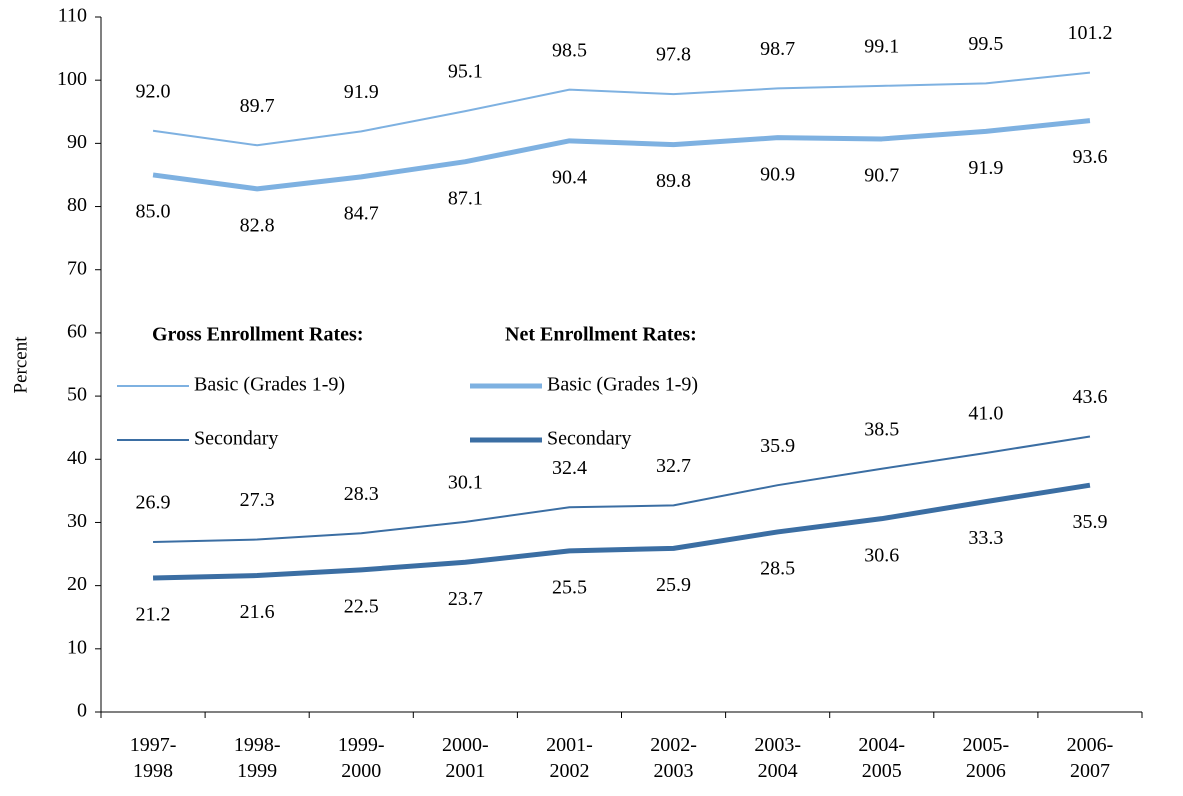 This screenshot has height=796, width=1183. I want to click on data-label: 43.6, so click(1089, 397).